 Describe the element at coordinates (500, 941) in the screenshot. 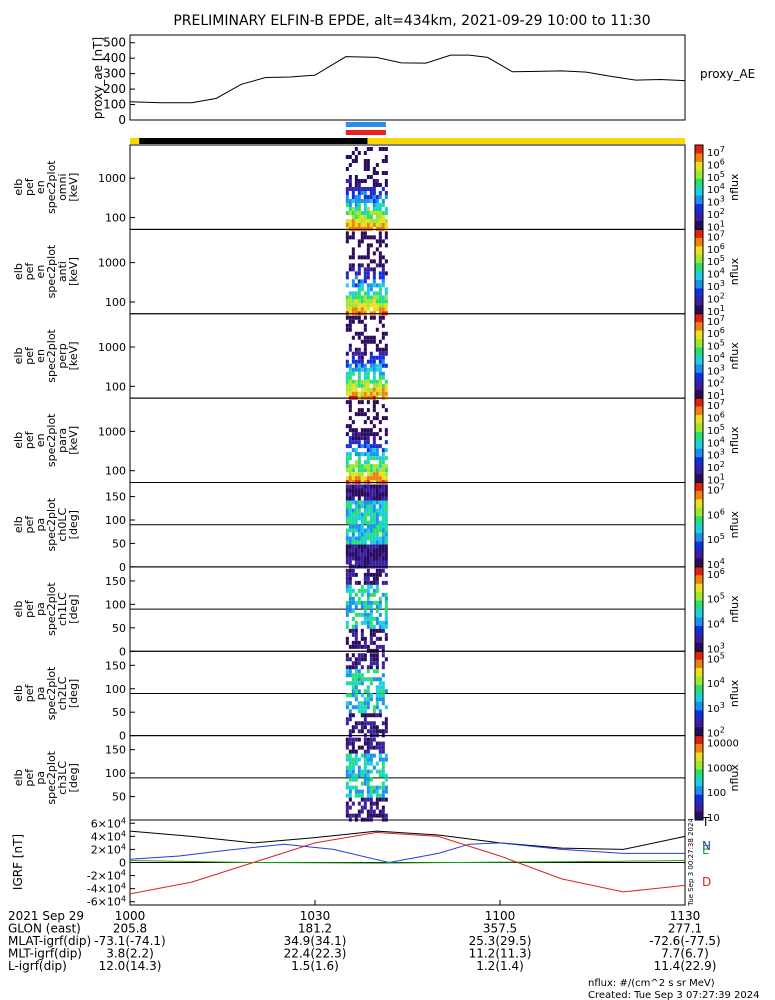

I see `ephemeris-value: 25.3(29.5)` at that location.